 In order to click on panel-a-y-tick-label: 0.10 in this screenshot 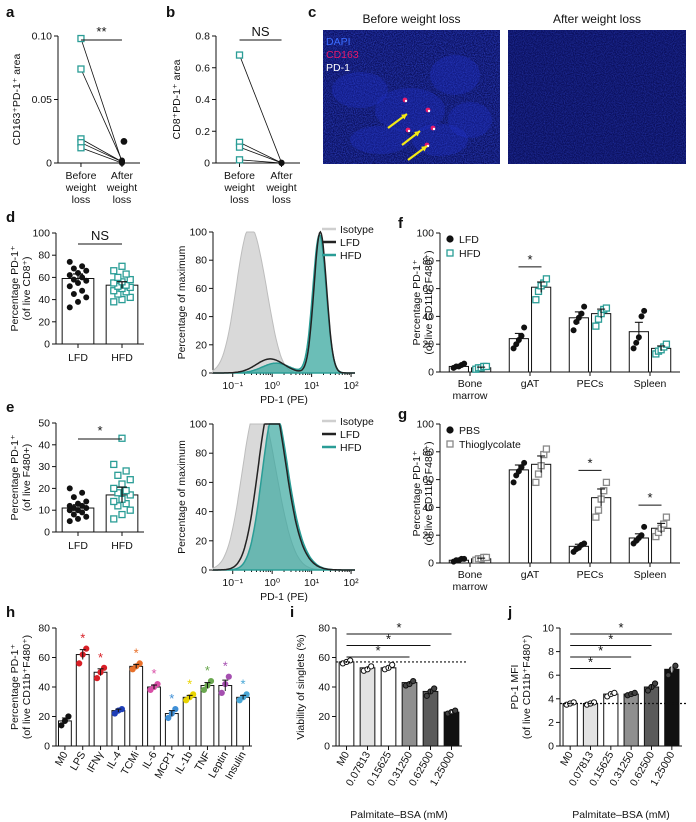, I will do `click(42, 37)`.